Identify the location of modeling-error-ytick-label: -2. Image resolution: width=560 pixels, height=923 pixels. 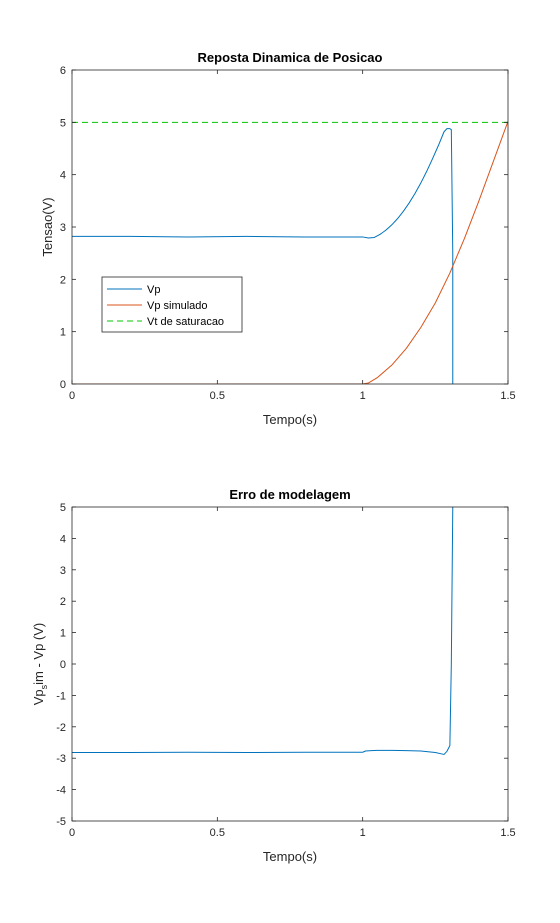
(61, 728).